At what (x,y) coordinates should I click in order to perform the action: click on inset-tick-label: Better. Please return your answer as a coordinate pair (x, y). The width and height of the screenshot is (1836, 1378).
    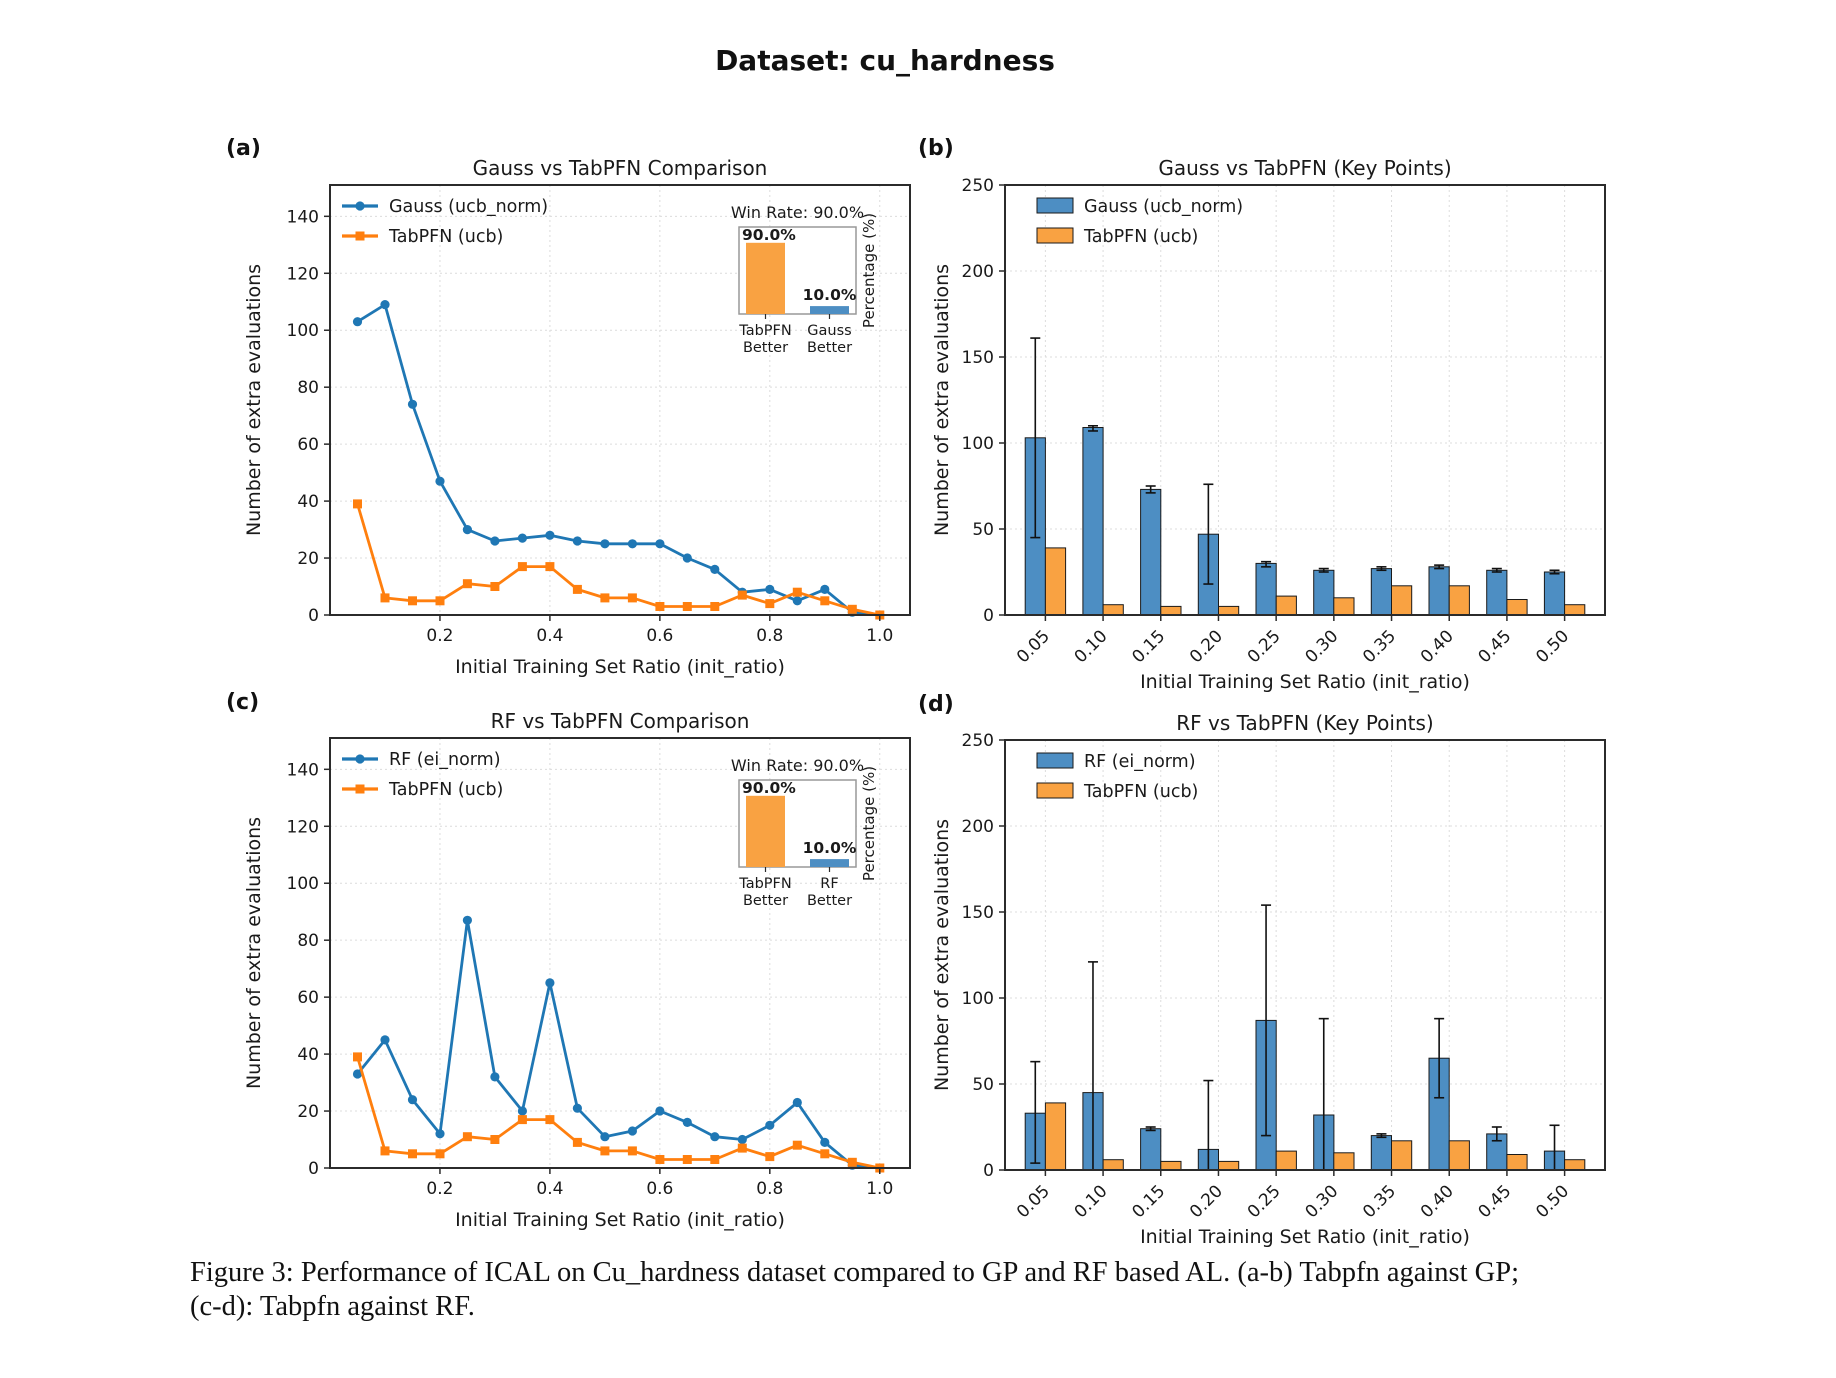
    Looking at the image, I should click on (765, 348).